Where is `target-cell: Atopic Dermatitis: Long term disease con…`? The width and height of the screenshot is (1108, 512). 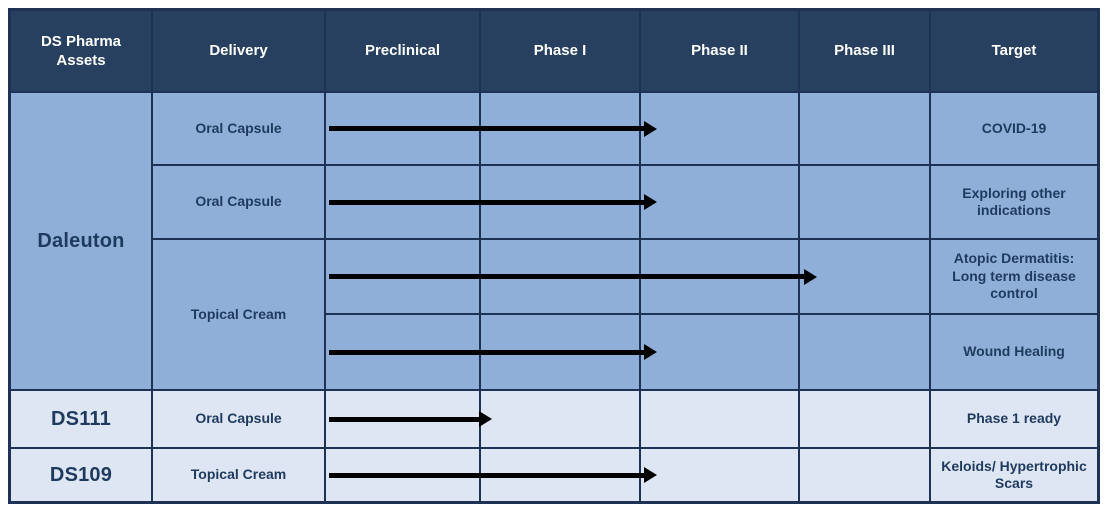 target-cell: Atopic Dermatitis: Long term disease con… is located at coordinates (1014, 276).